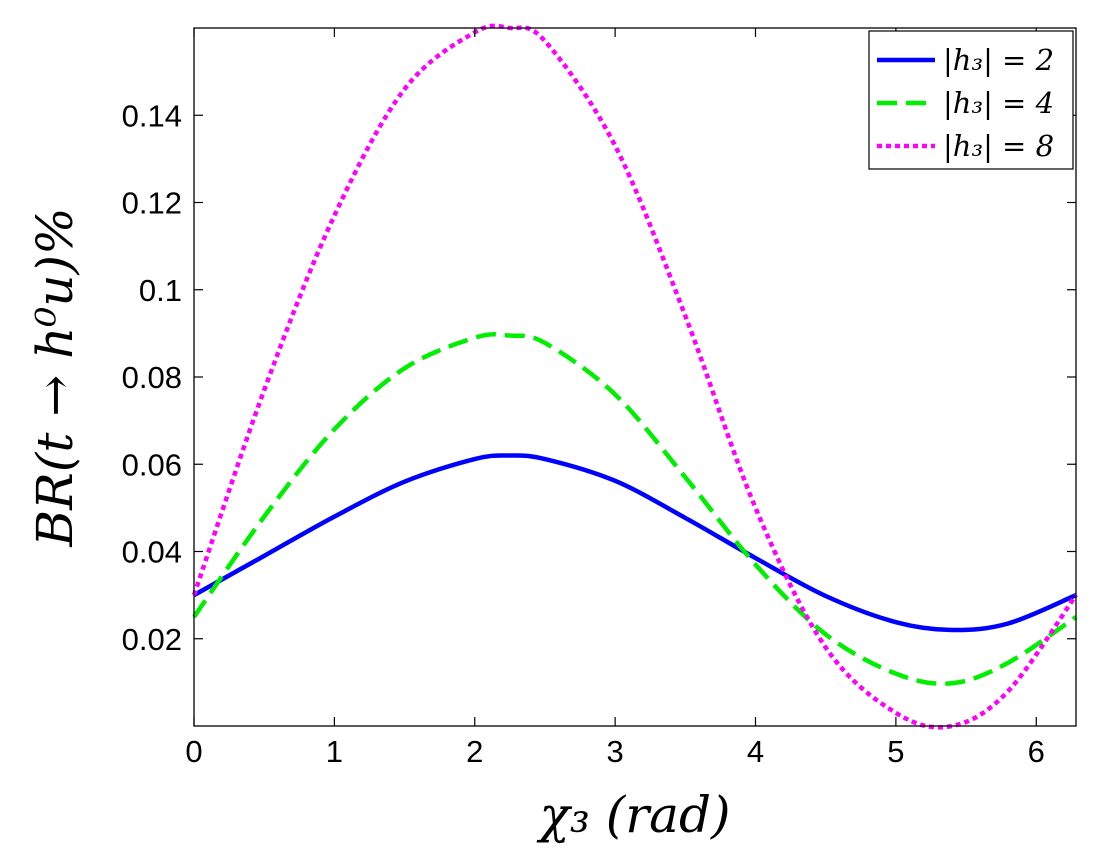 The width and height of the screenshot is (1100, 850). Describe the element at coordinates (755, 751) in the screenshot. I see `x-tick-label: 4` at that location.